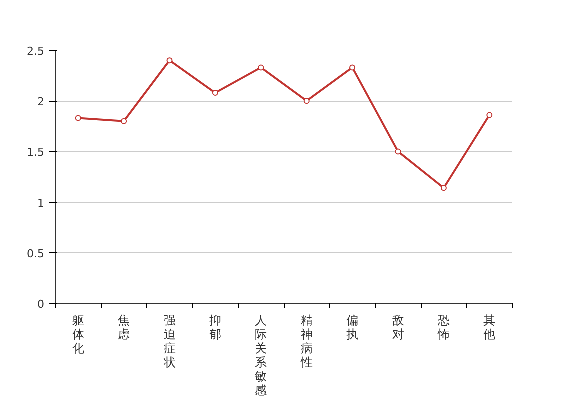 The height and width of the screenshot is (400, 567). Describe the element at coordinates (41, 102) in the screenshot. I see `y-tick-label: 2` at that location.